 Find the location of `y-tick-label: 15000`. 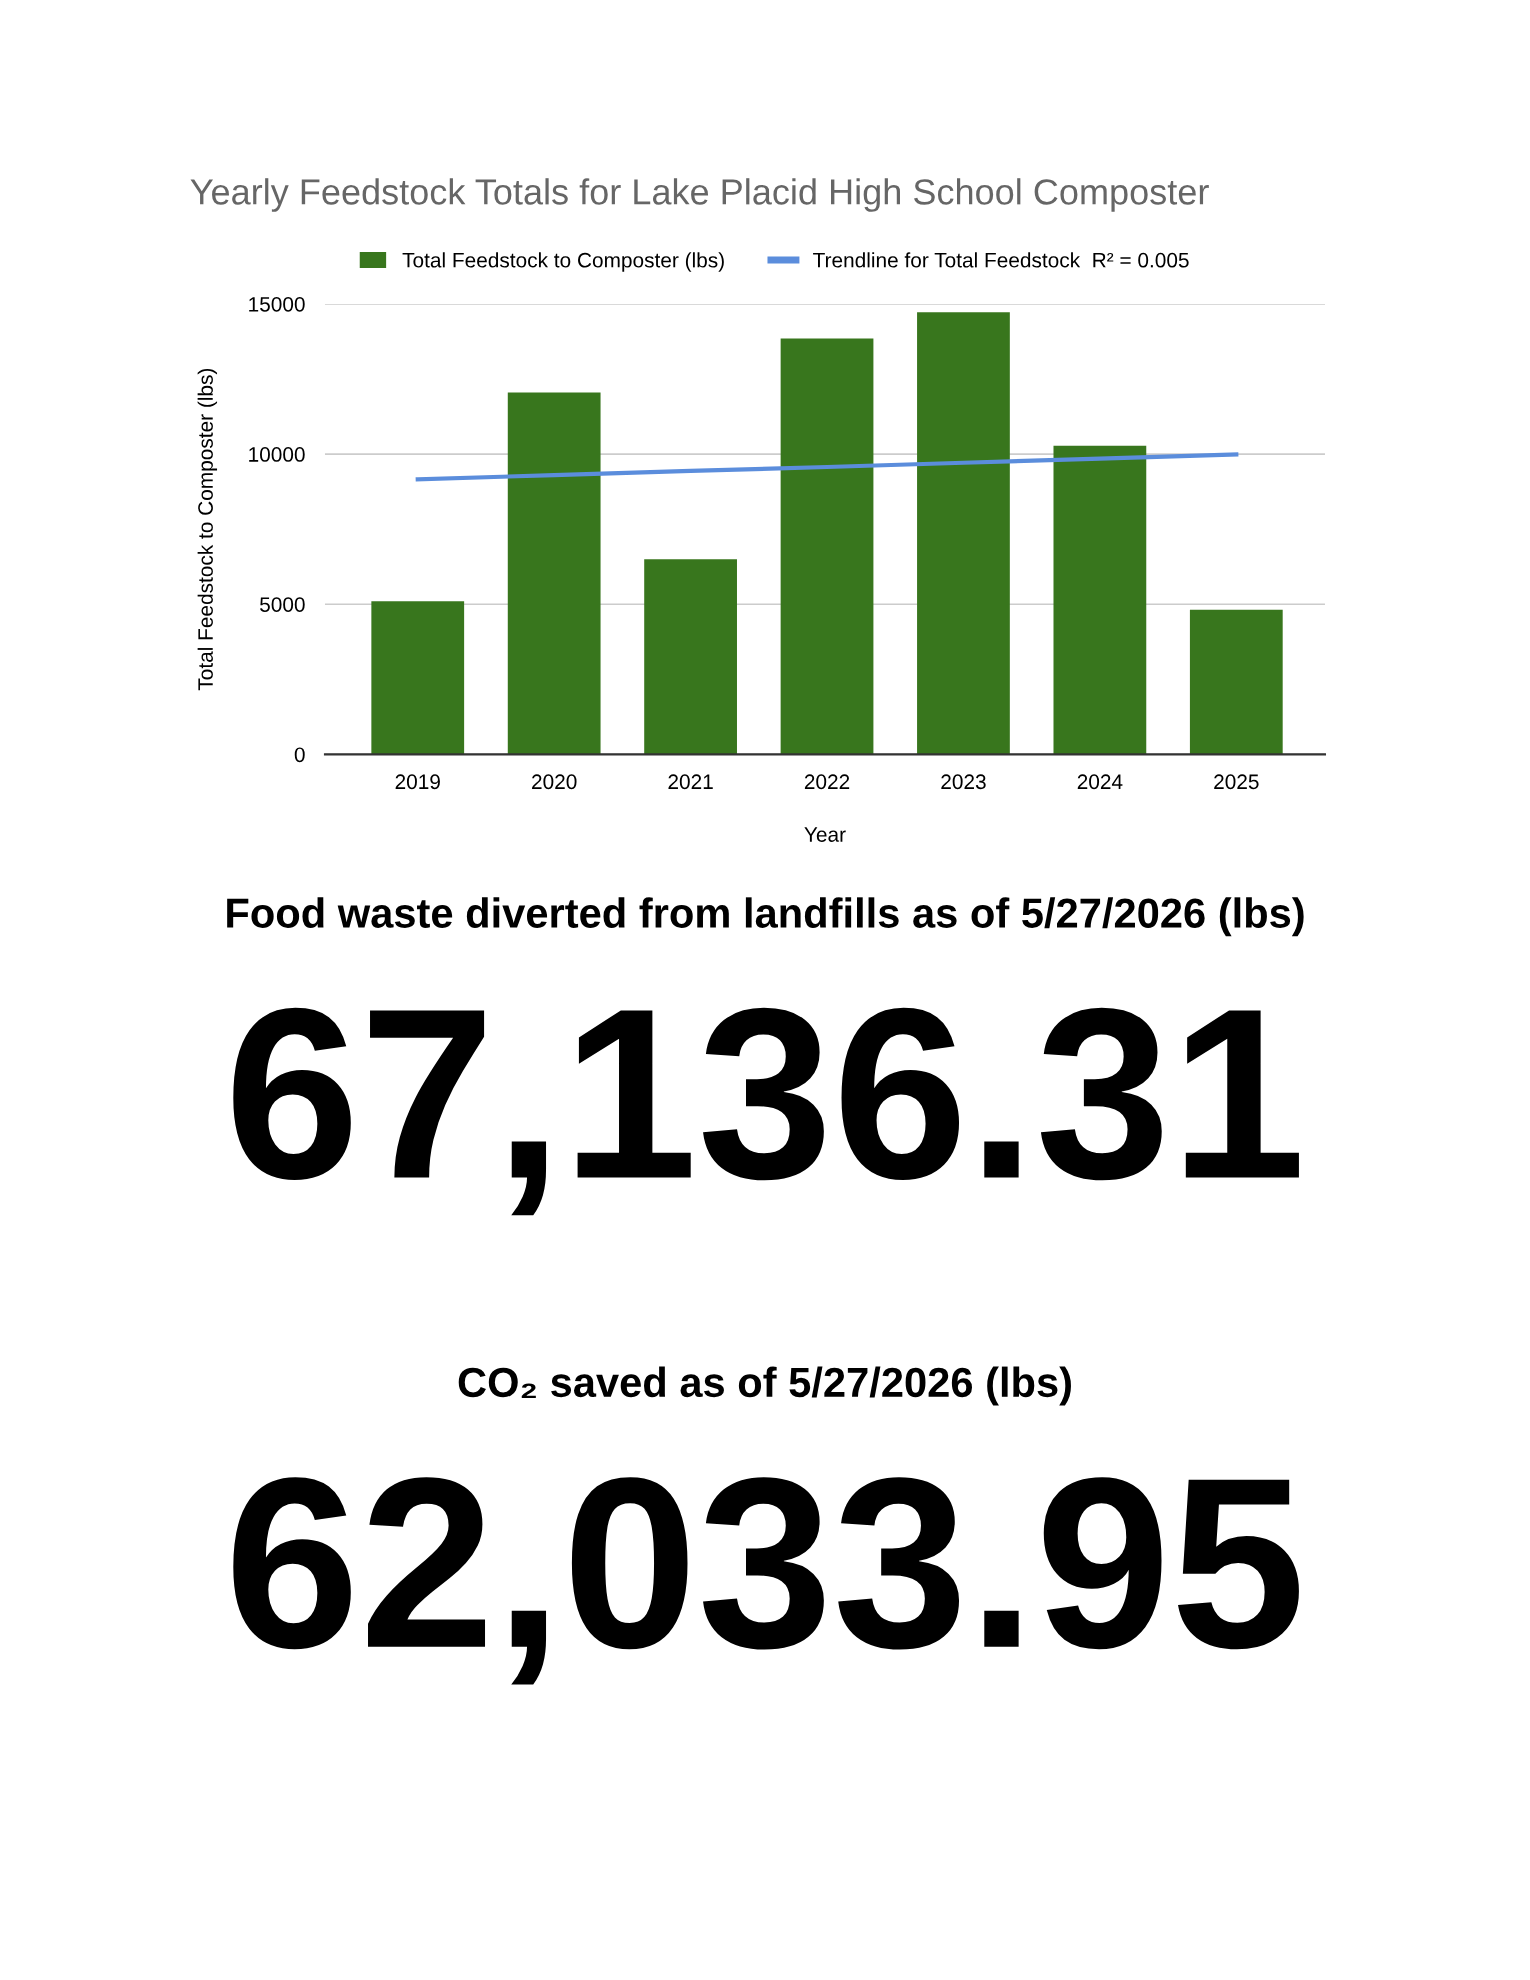

y-tick-label: 15000 is located at coordinates (277, 304).